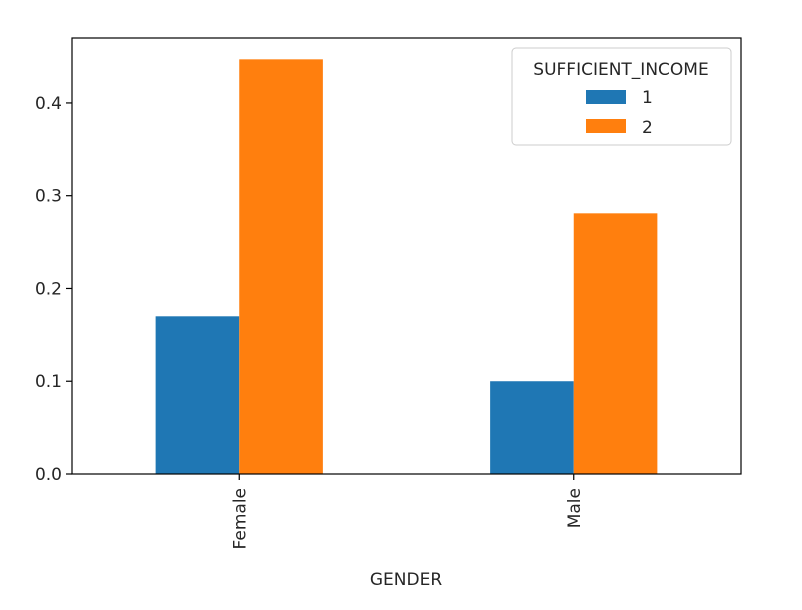 The height and width of the screenshot is (610, 802). I want to click on y-axis: 0.0 0.1 0.2 0.3 0.4, so click(53, 289).